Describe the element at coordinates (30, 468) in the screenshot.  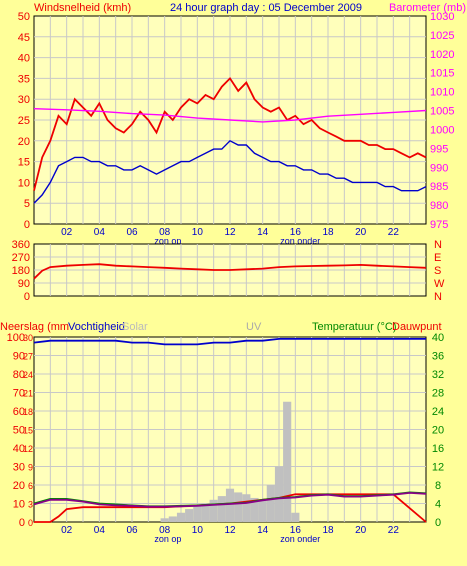
I see `rain-left-tick-label: 9` at that location.